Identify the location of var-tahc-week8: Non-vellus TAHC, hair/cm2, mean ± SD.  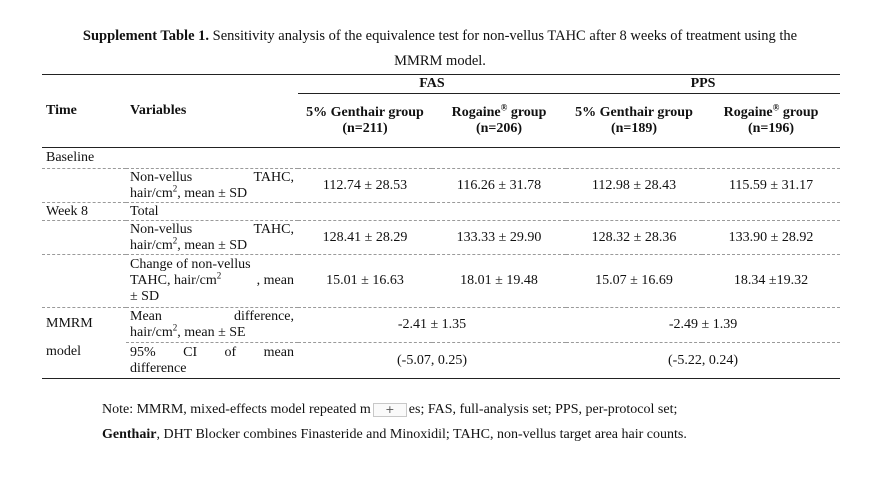
(212, 237).